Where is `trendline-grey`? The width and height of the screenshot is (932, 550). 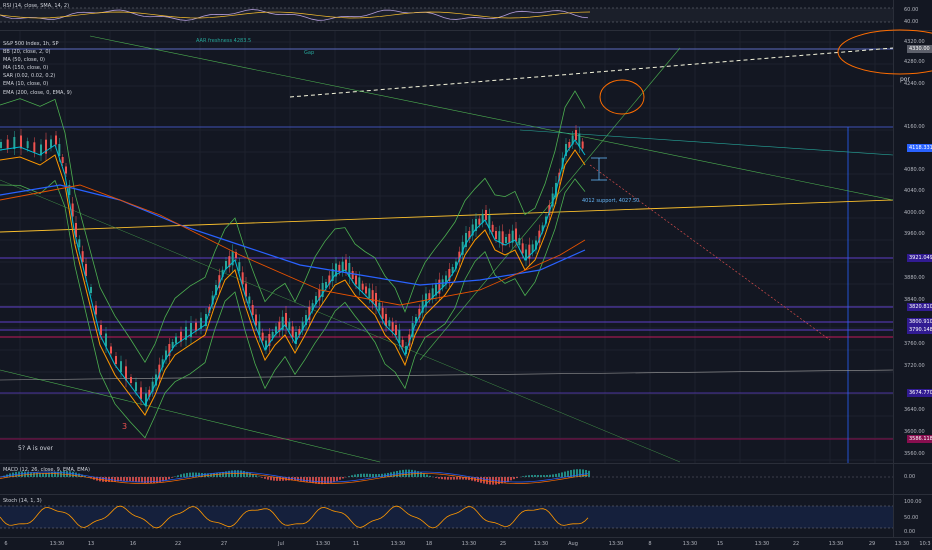 trendline-grey is located at coordinates (447, 375).